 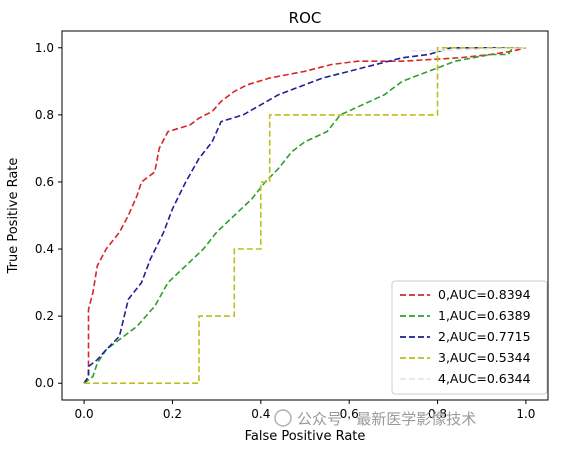 What do you see at coordinates (484, 336) in the screenshot?
I see `legend-label-2: 2,AUC=0.7715` at bounding box center [484, 336].